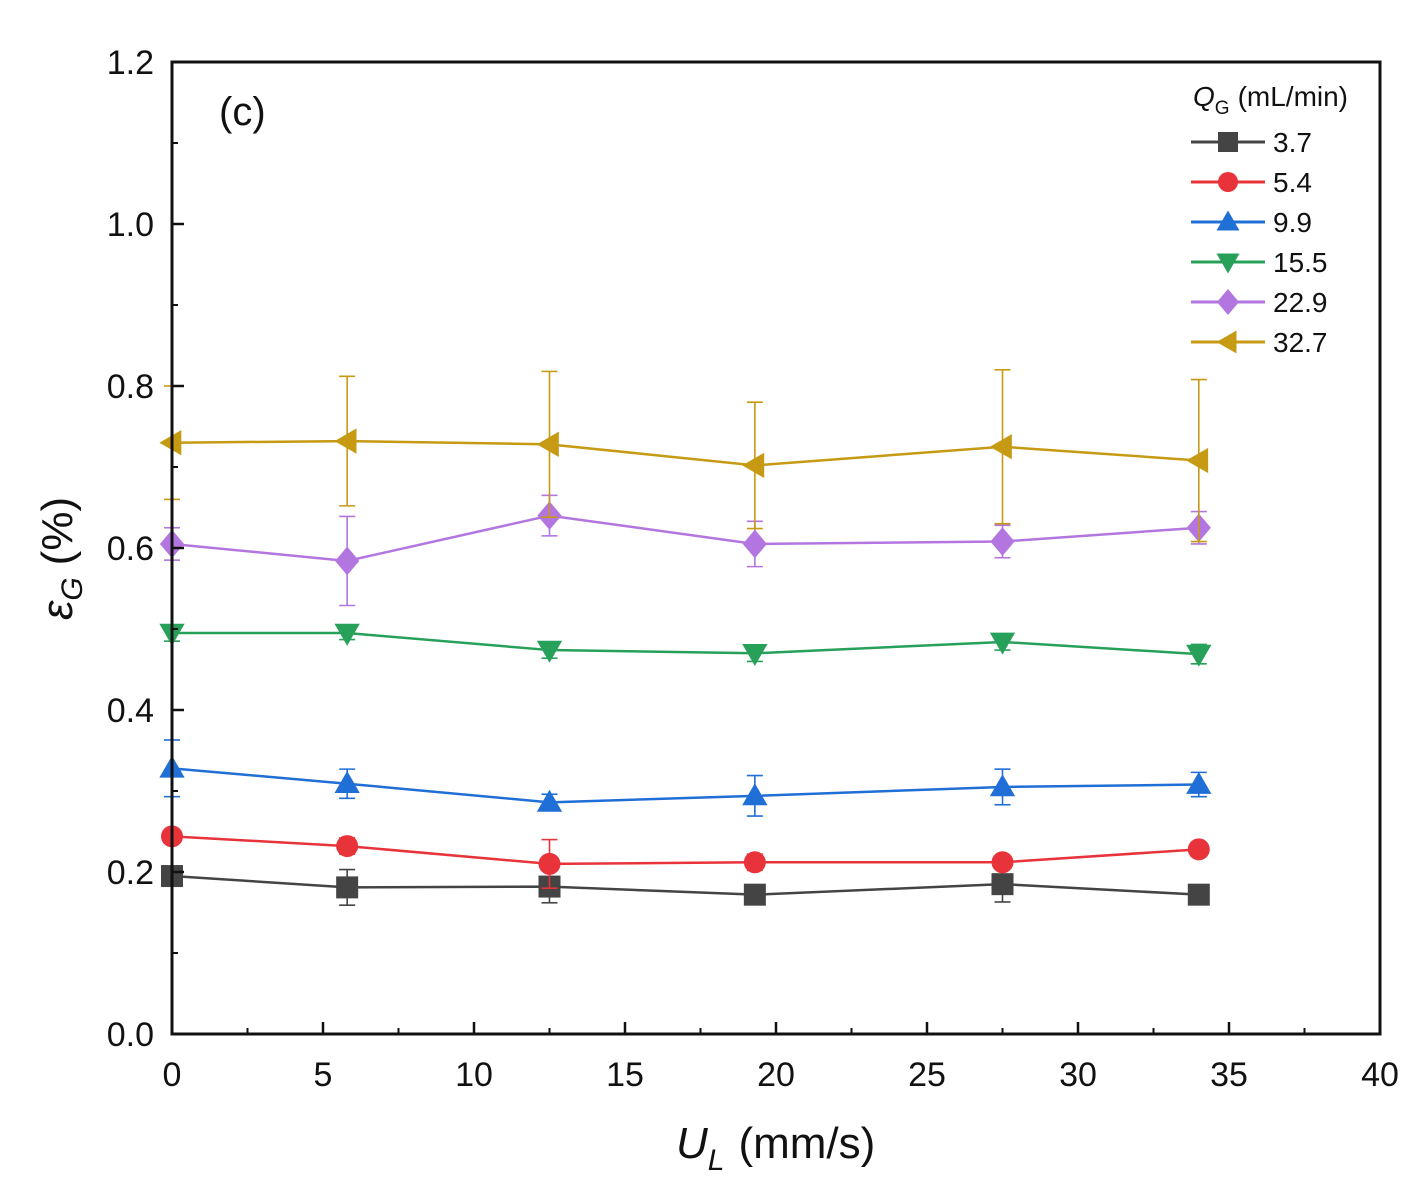  Describe the element at coordinates (172, 1075) in the screenshot. I see `x-tick-label: 0` at that location.